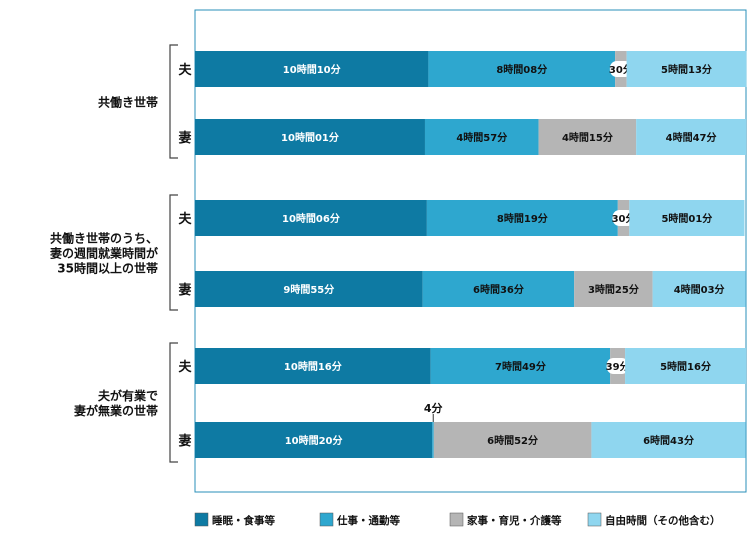 This screenshot has height=545, width=748. Describe the element at coordinates (663, 520) in the screenshot. I see `legend-label: 自由時間（その他含む）` at that location.